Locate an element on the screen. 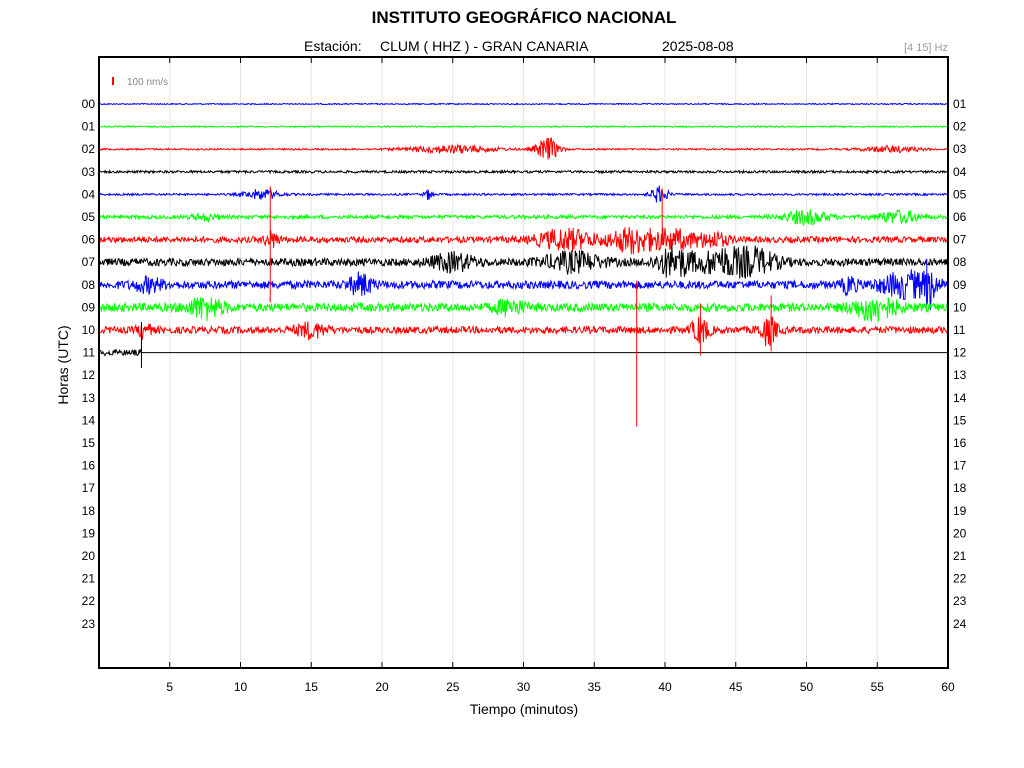 The width and height of the screenshot is (1024, 768). hour-label-left: 04 is located at coordinates (89, 194).